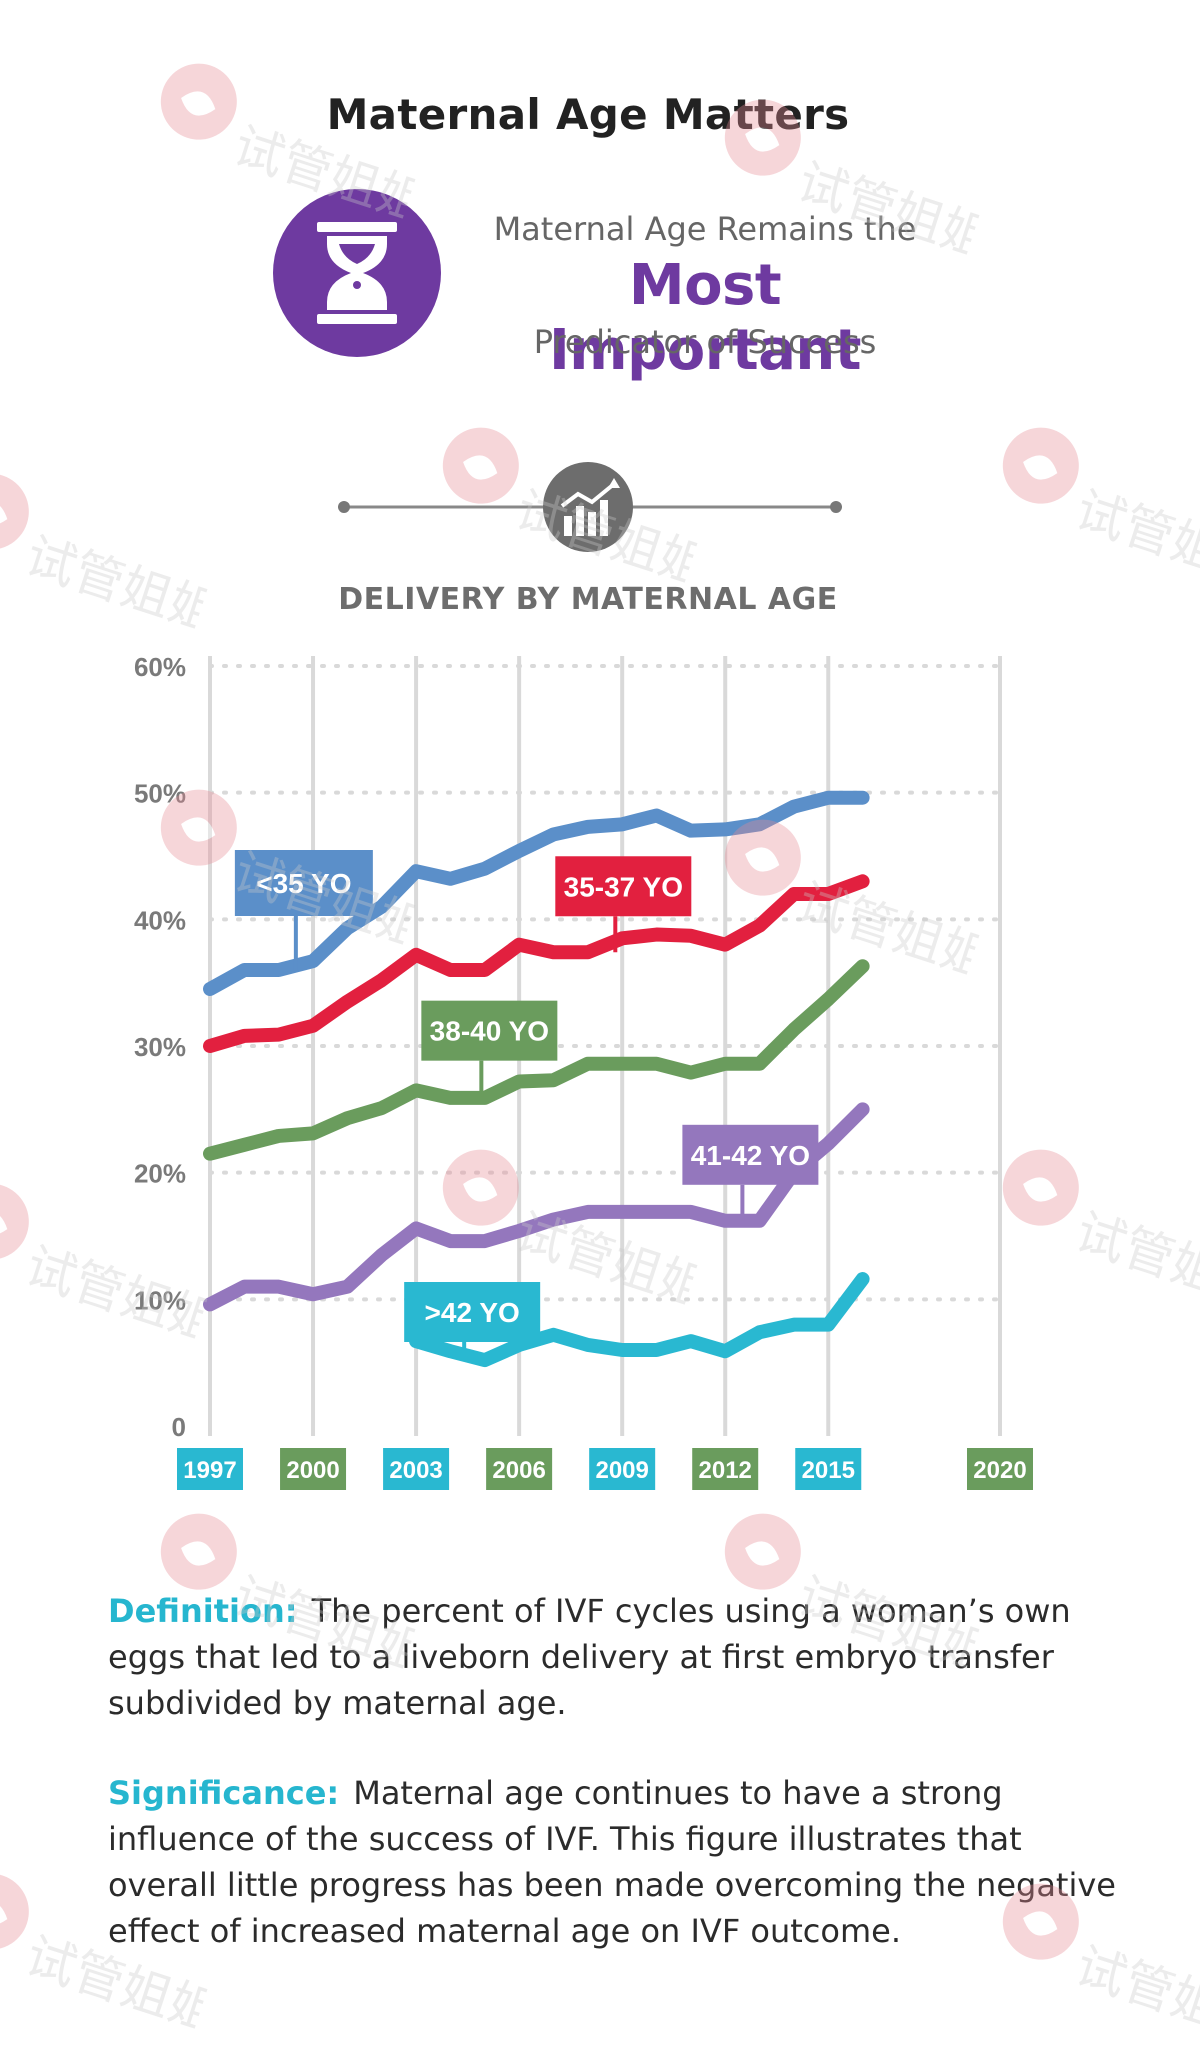 This screenshot has height=2069, width=1200. I want to click on series-label: 38-40 YO, so click(489, 1031).